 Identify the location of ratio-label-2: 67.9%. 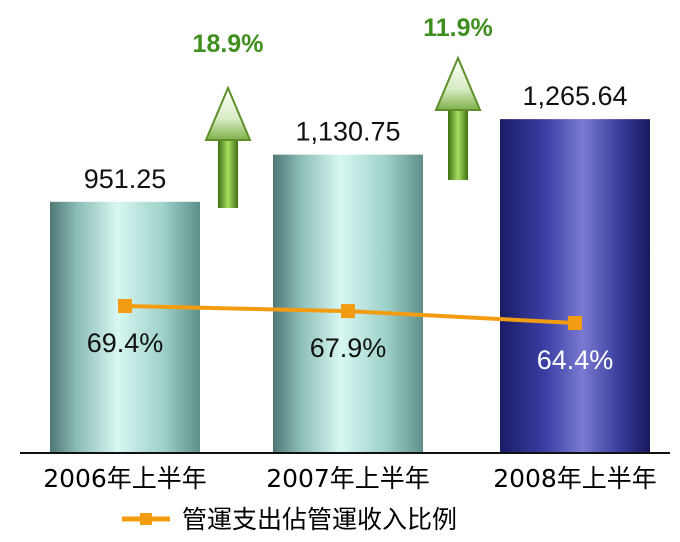
(348, 348).